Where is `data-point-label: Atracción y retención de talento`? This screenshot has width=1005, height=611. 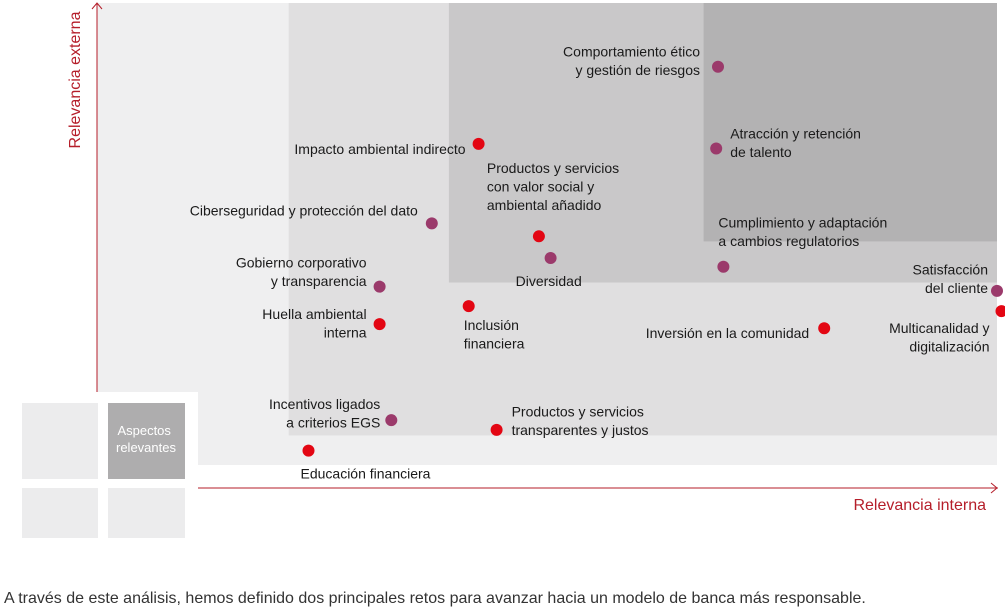
data-point-label: Atracción y retención de talento is located at coordinates (795, 142).